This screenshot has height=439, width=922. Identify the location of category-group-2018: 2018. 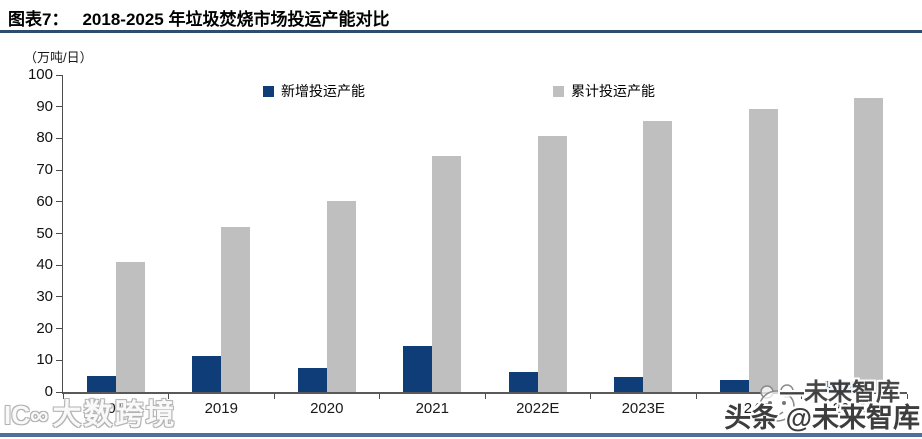
(116, 246).